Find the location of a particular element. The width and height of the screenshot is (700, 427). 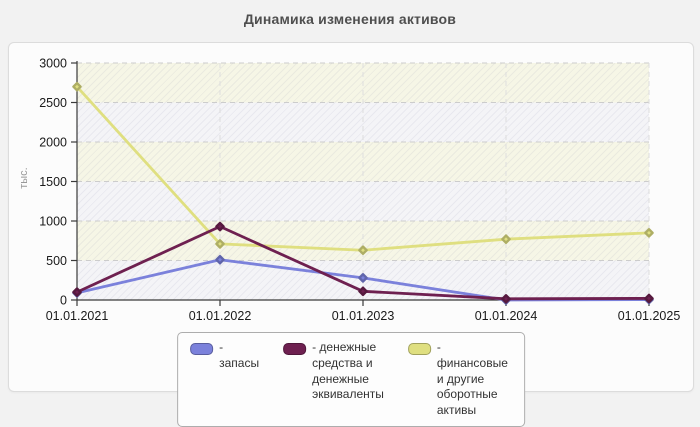

legend-item-zapasy: - запасы is located at coordinates (224, 356).